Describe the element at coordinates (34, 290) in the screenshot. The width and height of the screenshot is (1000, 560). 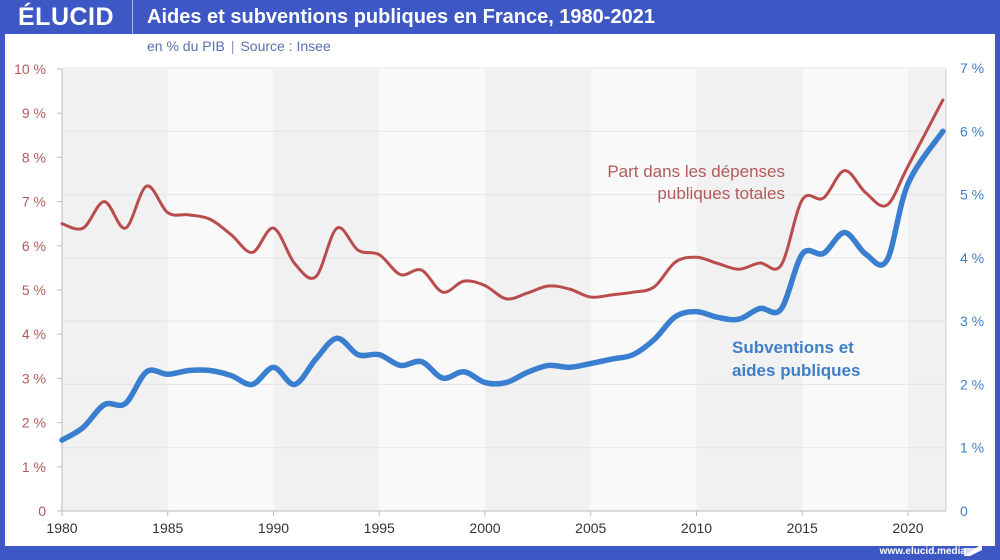
I see `left-tick-label: 5 %` at that location.